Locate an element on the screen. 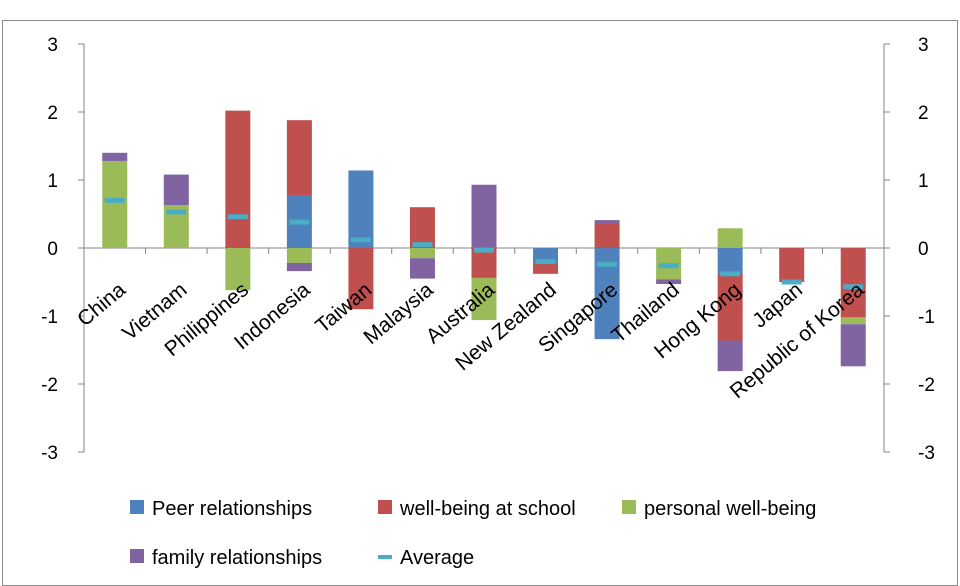 This screenshot has height=586, width=960. y-tick-label-right: 1 is located at coordinates (923, 181).